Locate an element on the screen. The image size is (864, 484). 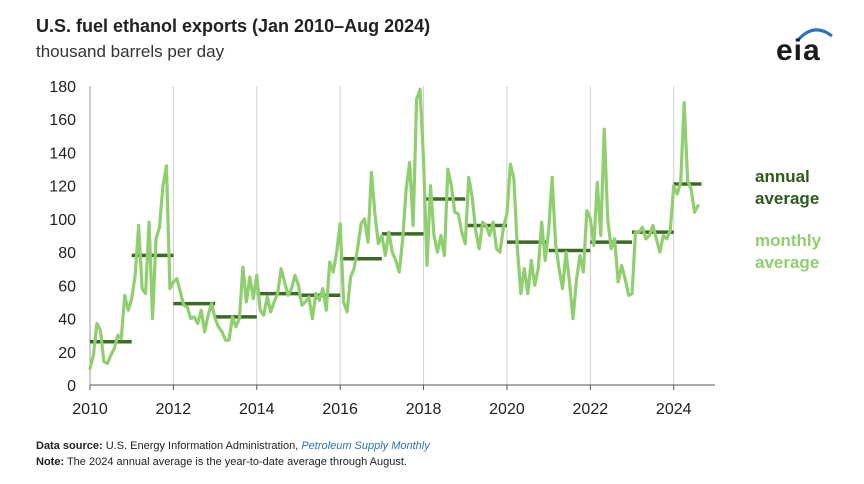
legend-annual-line2: average is located at coordinates (787, 198).